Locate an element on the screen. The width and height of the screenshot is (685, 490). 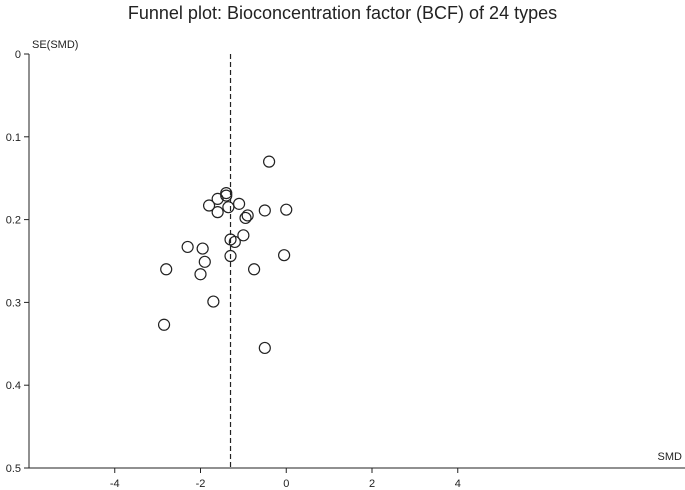
data-points is located at coordinates (225, 255).